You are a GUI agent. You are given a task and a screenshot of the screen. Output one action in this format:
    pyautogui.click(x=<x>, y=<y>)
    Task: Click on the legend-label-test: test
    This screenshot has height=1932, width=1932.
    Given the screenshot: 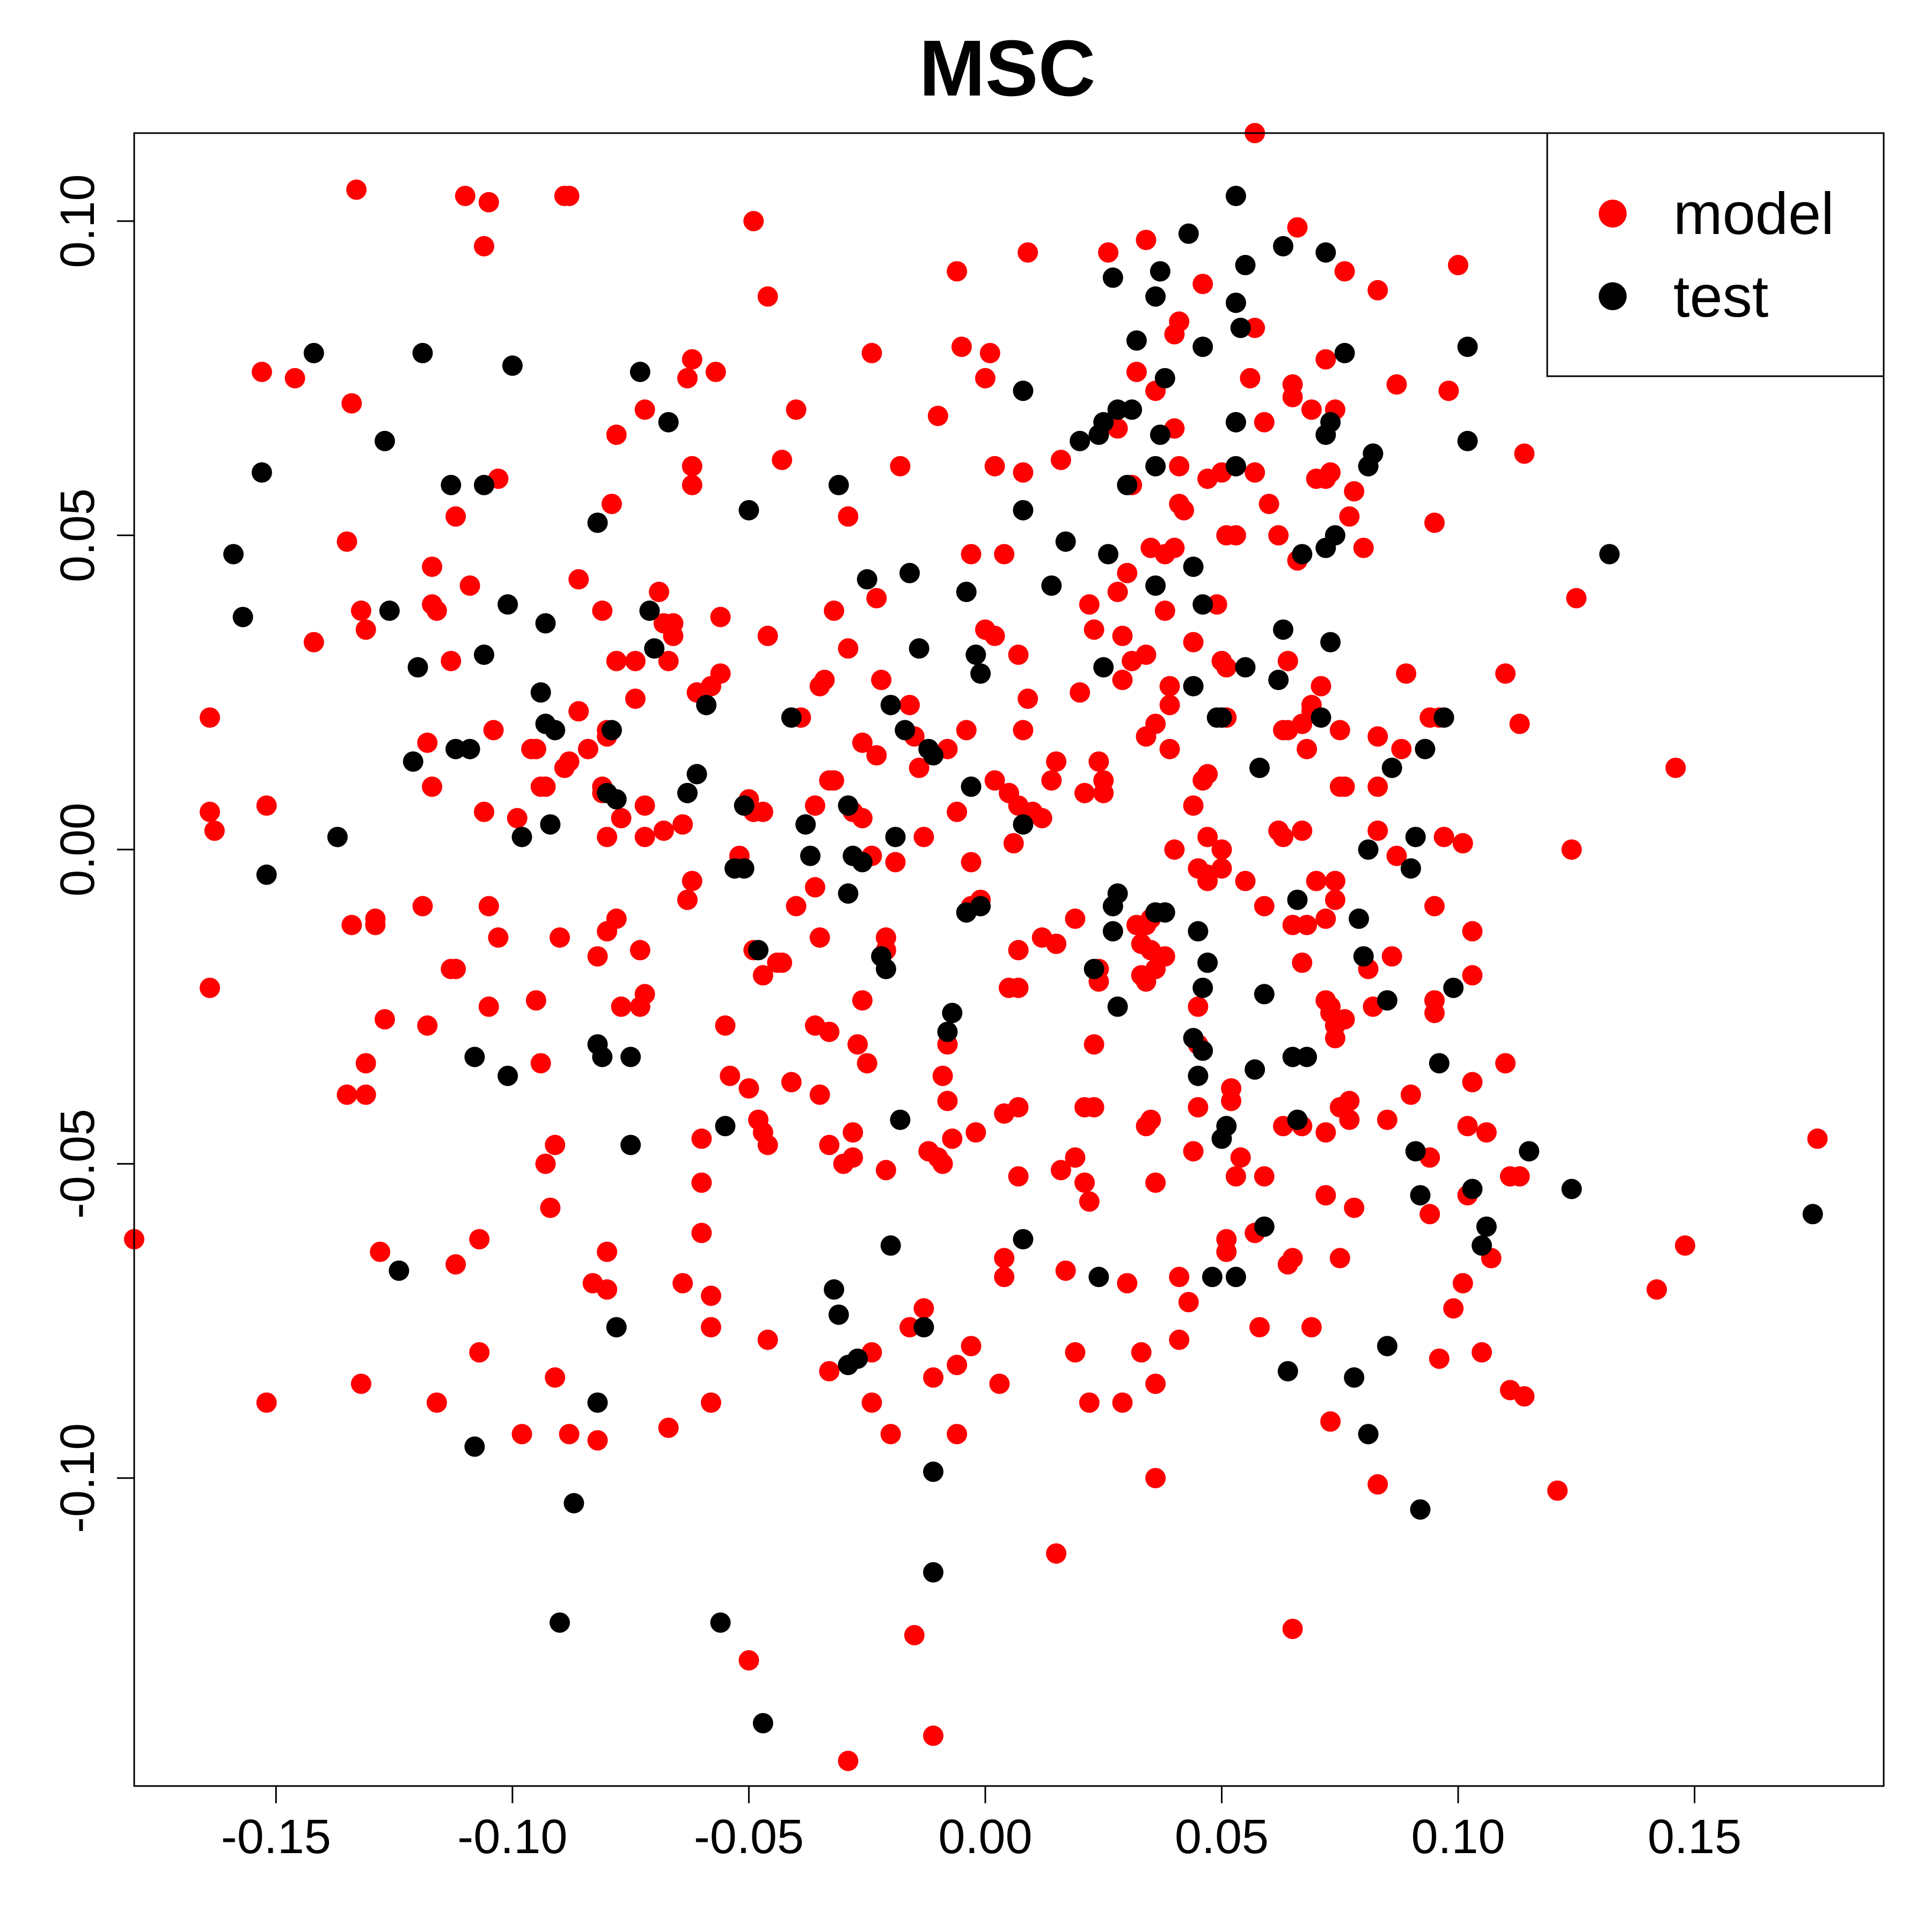 What is the action you would take?
    pyautogui.click(x=1720, y=297)
    